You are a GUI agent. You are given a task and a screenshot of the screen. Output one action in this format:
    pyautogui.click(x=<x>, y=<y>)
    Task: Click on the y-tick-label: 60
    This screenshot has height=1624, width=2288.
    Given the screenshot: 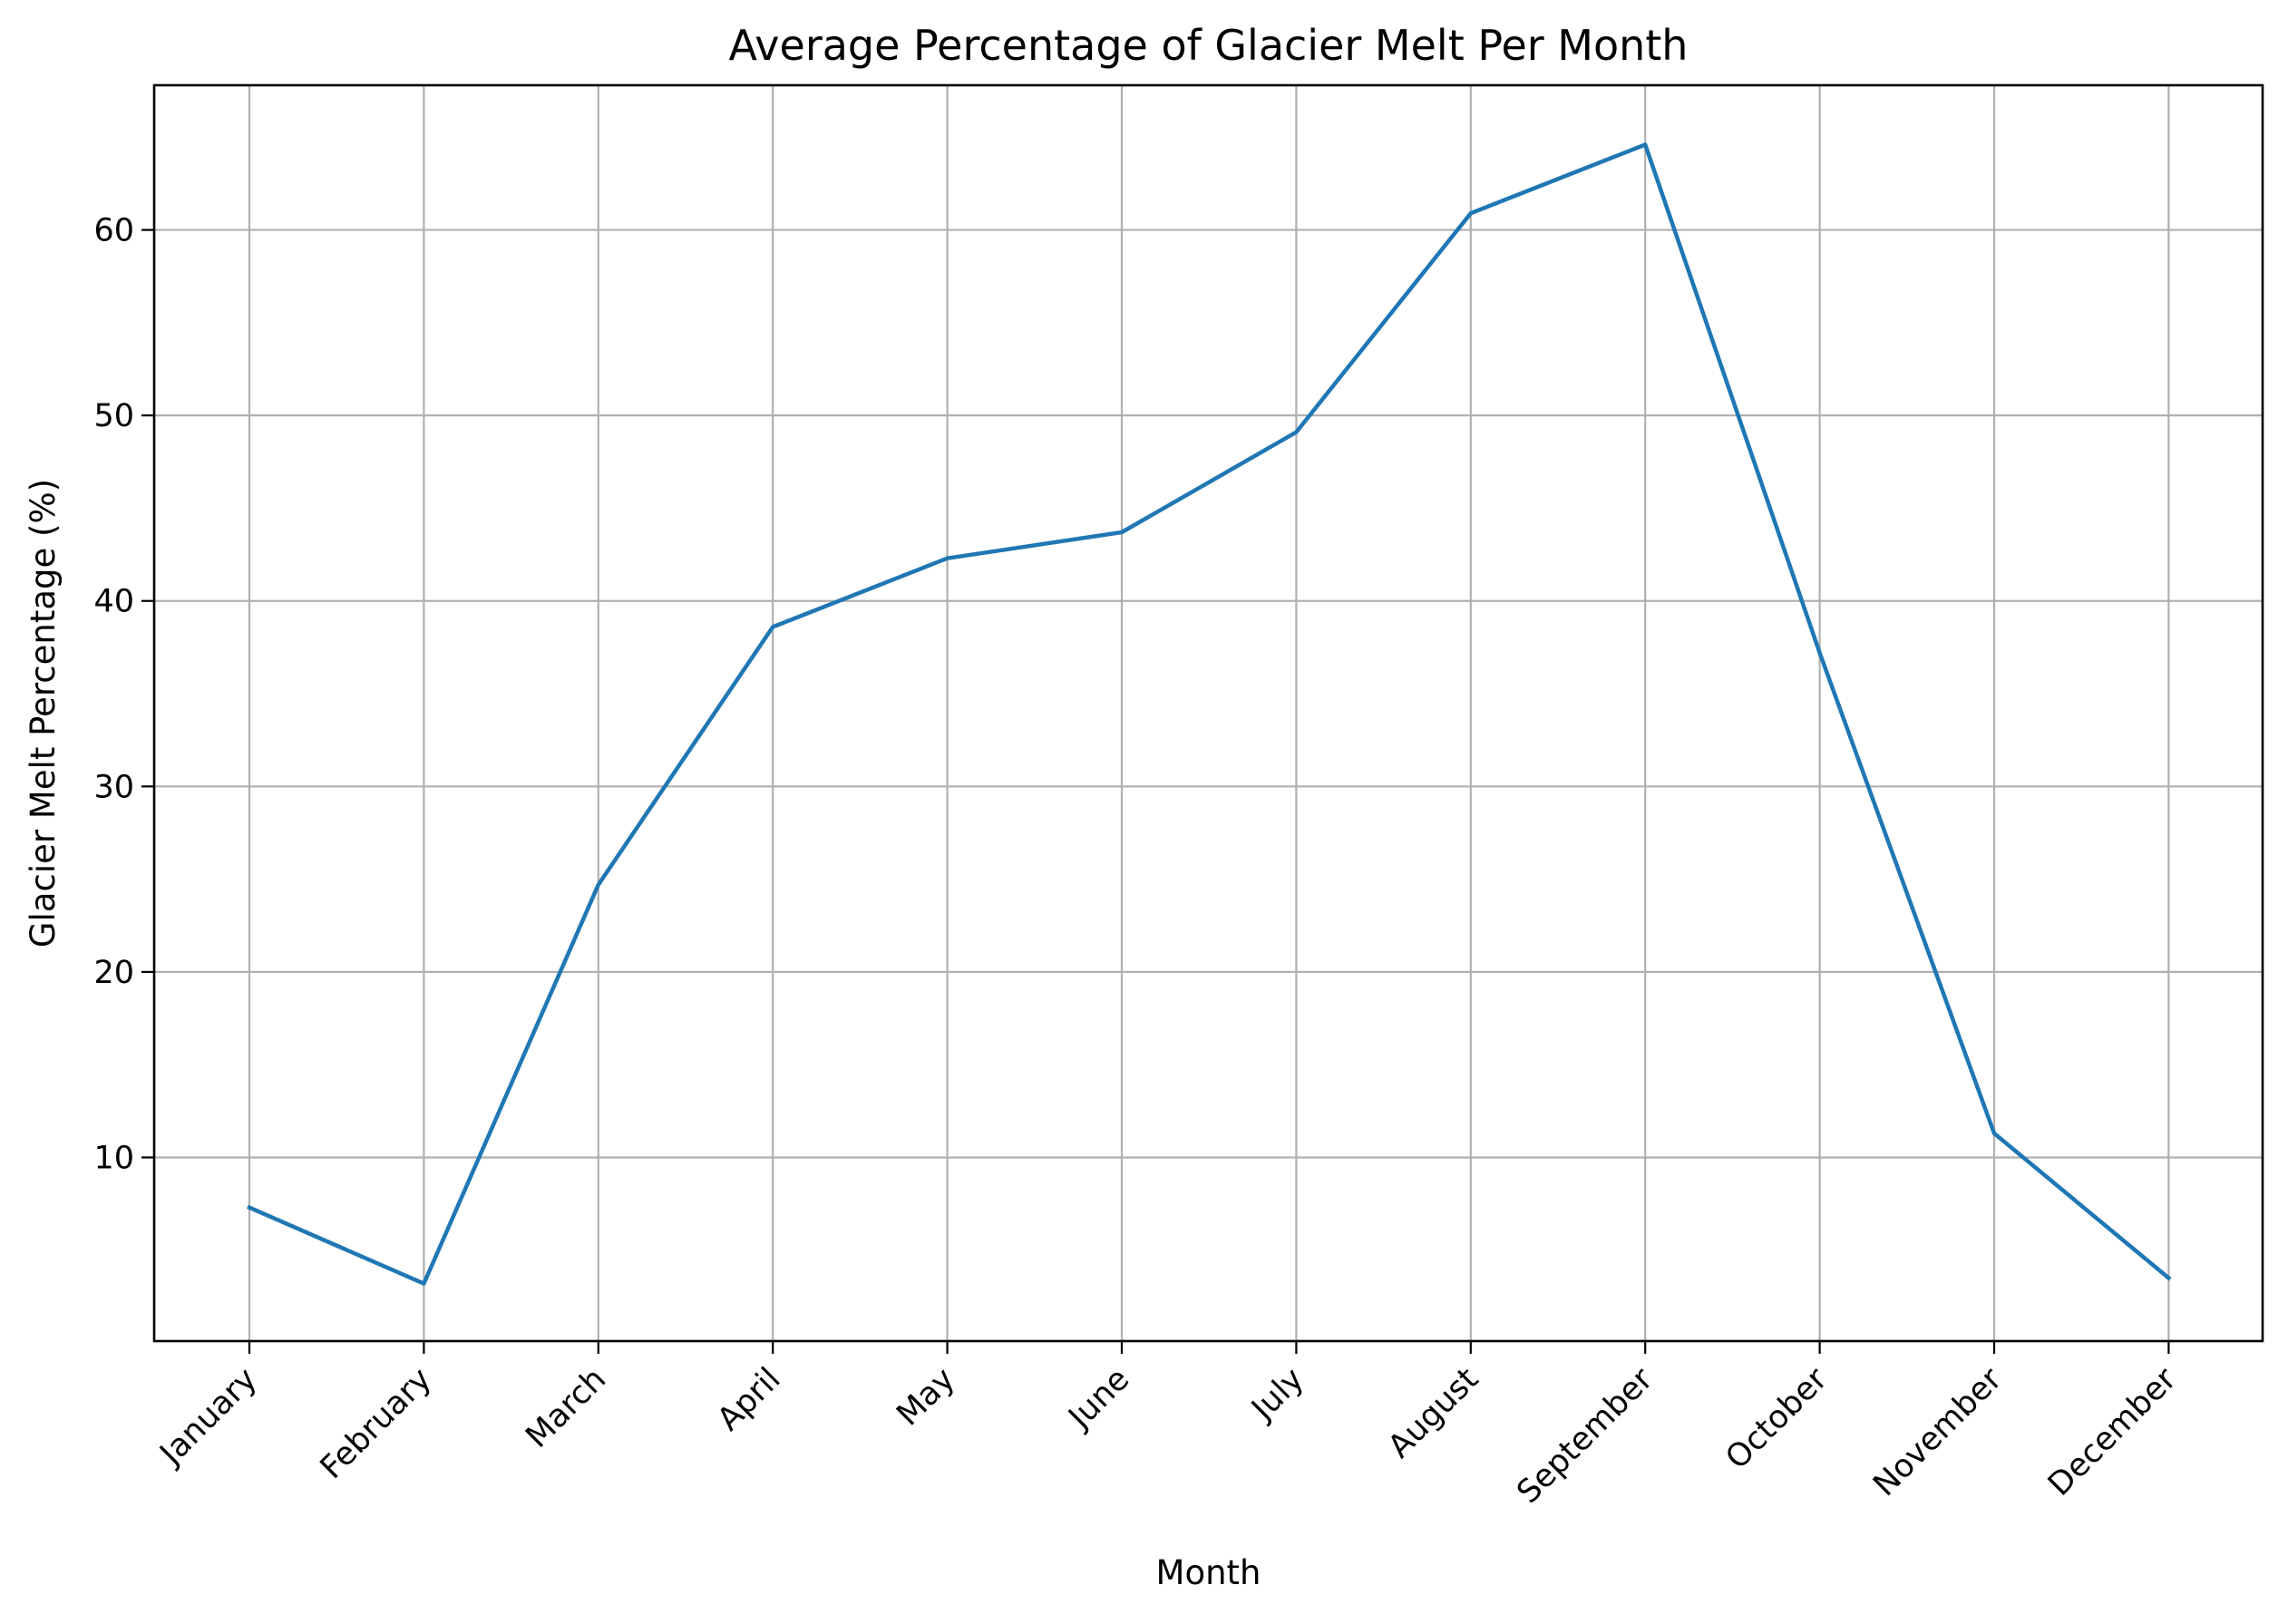 What is the action you would take?
    pyautogui.click(x=113, y=231)
    